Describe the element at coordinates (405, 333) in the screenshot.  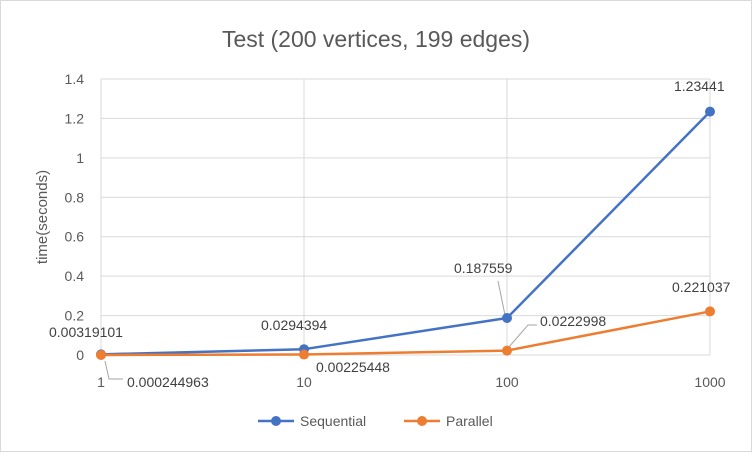
I see `series-line-parallel` at that location.